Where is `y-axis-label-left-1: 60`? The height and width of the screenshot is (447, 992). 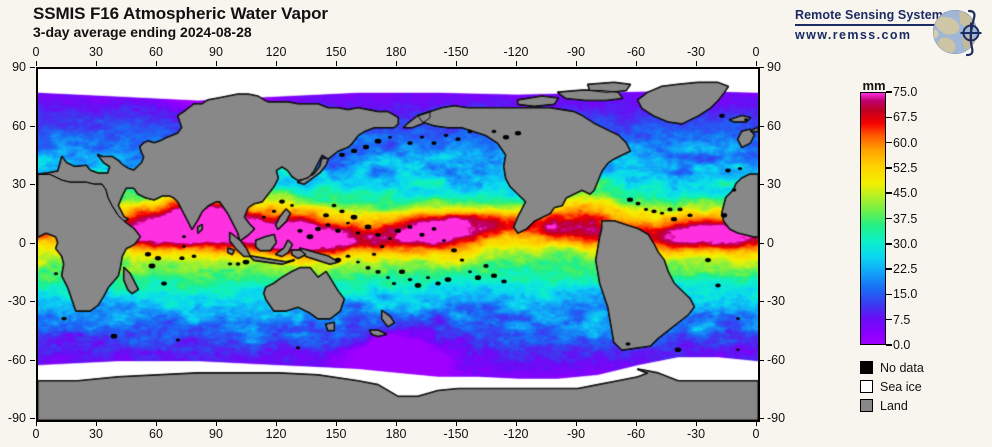
y-axis-label-left-1: 60 is located at coordinates (19, 125).